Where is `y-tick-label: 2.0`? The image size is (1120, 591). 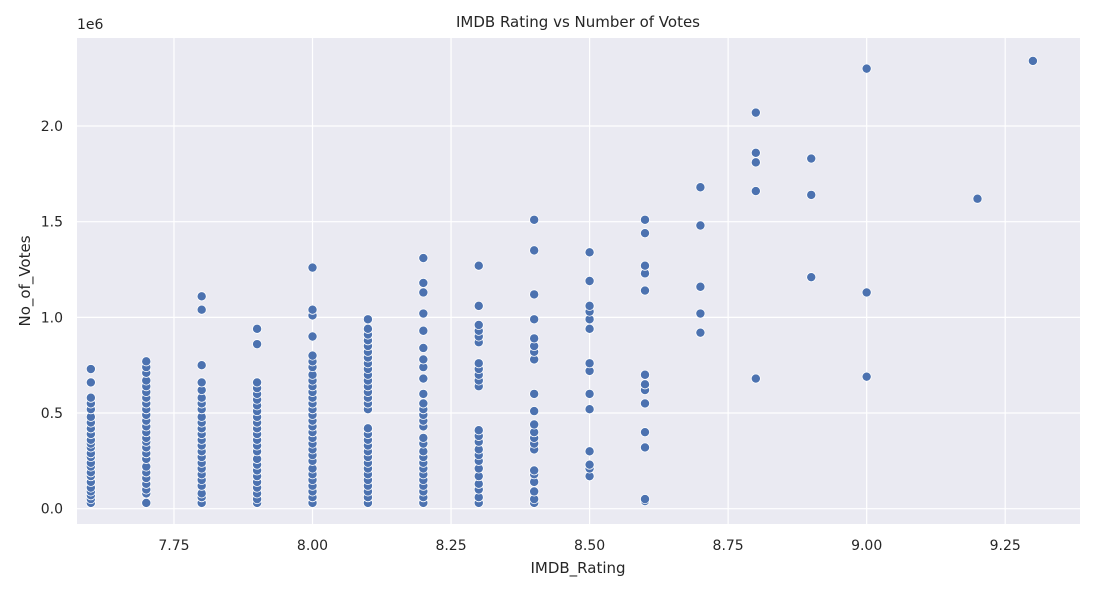
y-tick-label: 2.0 is located at coordinates (52, 127).